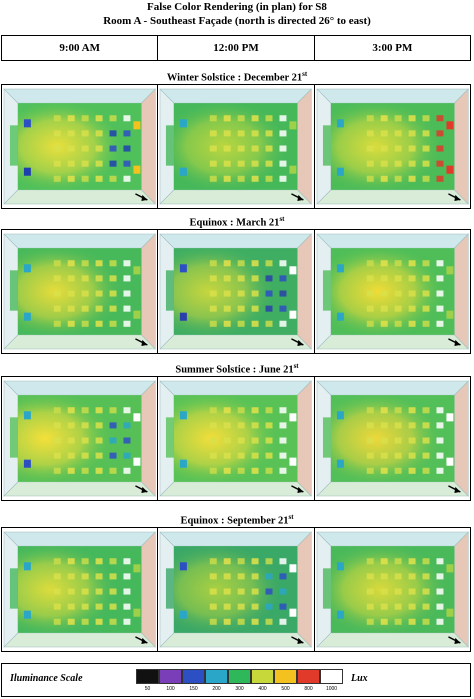 Image resolution: width=474 pixels, height=699 pixels. I want to click on rendering-equinox-september-12pm, so click(236, 589).